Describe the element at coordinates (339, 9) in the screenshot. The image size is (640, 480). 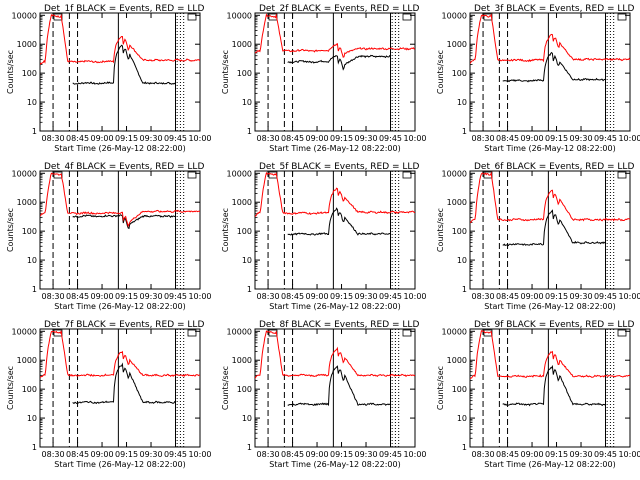
I see `panel-title: Det_2f BLACK = Events, RED = LLD` at that location.